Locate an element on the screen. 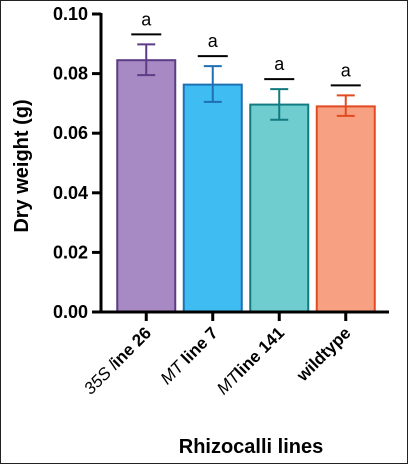 The image size is (408, 464). x-tick-label: MT line 7 is located at coordinates (189, 355).